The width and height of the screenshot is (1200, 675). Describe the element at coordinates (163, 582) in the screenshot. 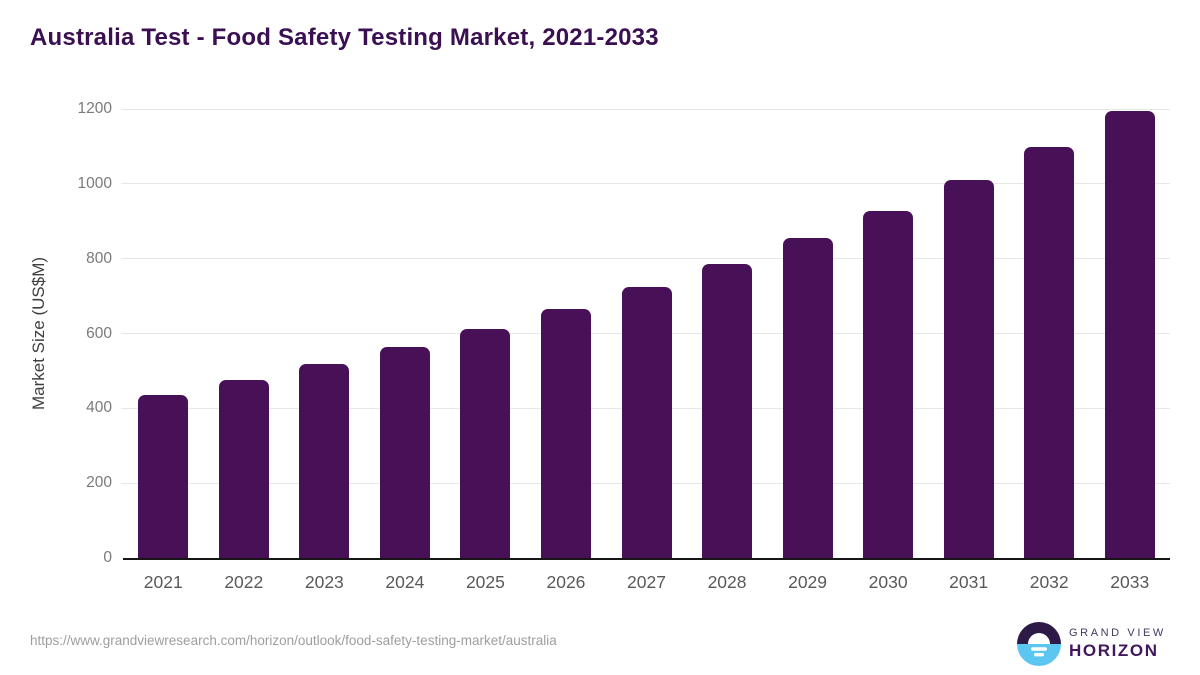

I see `x-tick-2021: 2021` at that location.